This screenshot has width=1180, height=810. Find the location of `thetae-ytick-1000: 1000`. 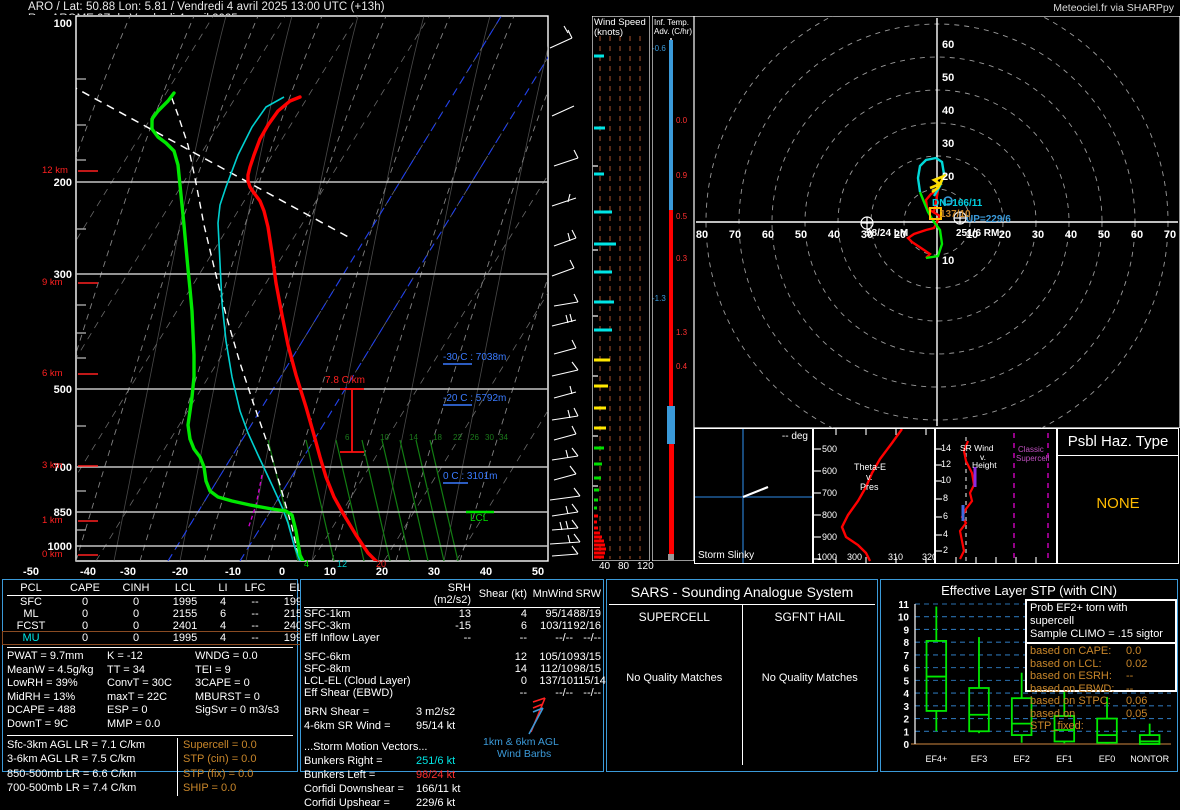

thetae-ytick-1000: 1000 is located at coordinates (827, 557).